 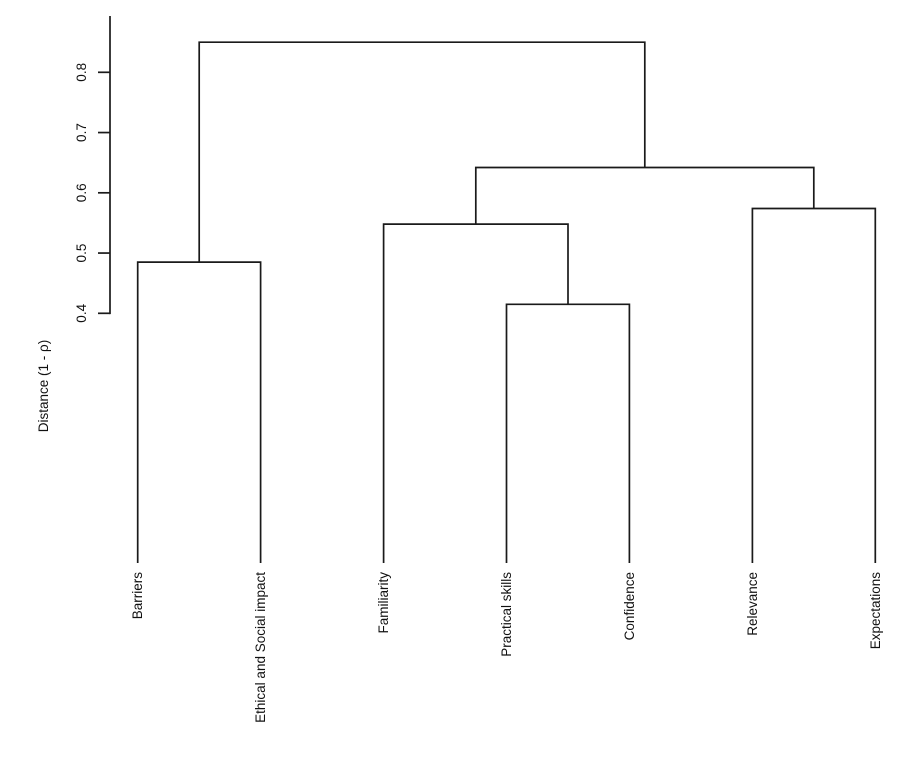 I want to click on leaf-label: Expectations, so click(x=875, y=611).